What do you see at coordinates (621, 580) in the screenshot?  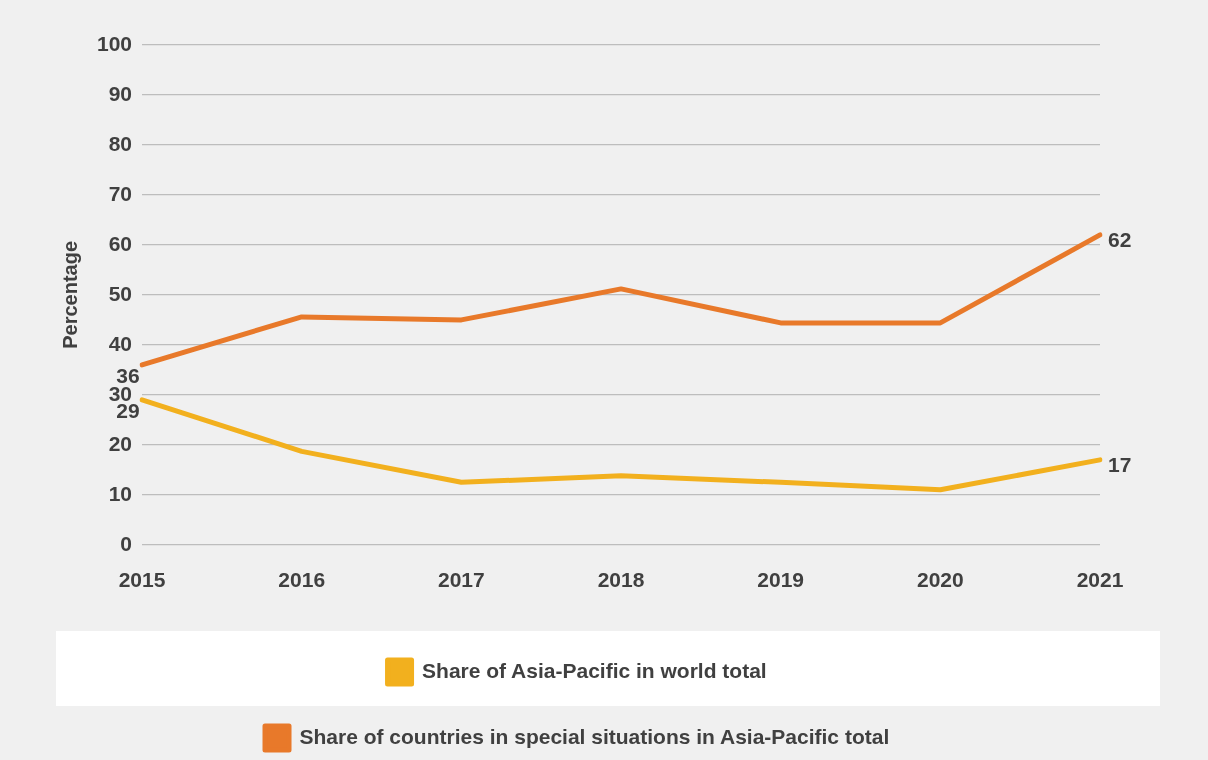 I see `x-tick-label: 2018` at bounding box center [621, 580].